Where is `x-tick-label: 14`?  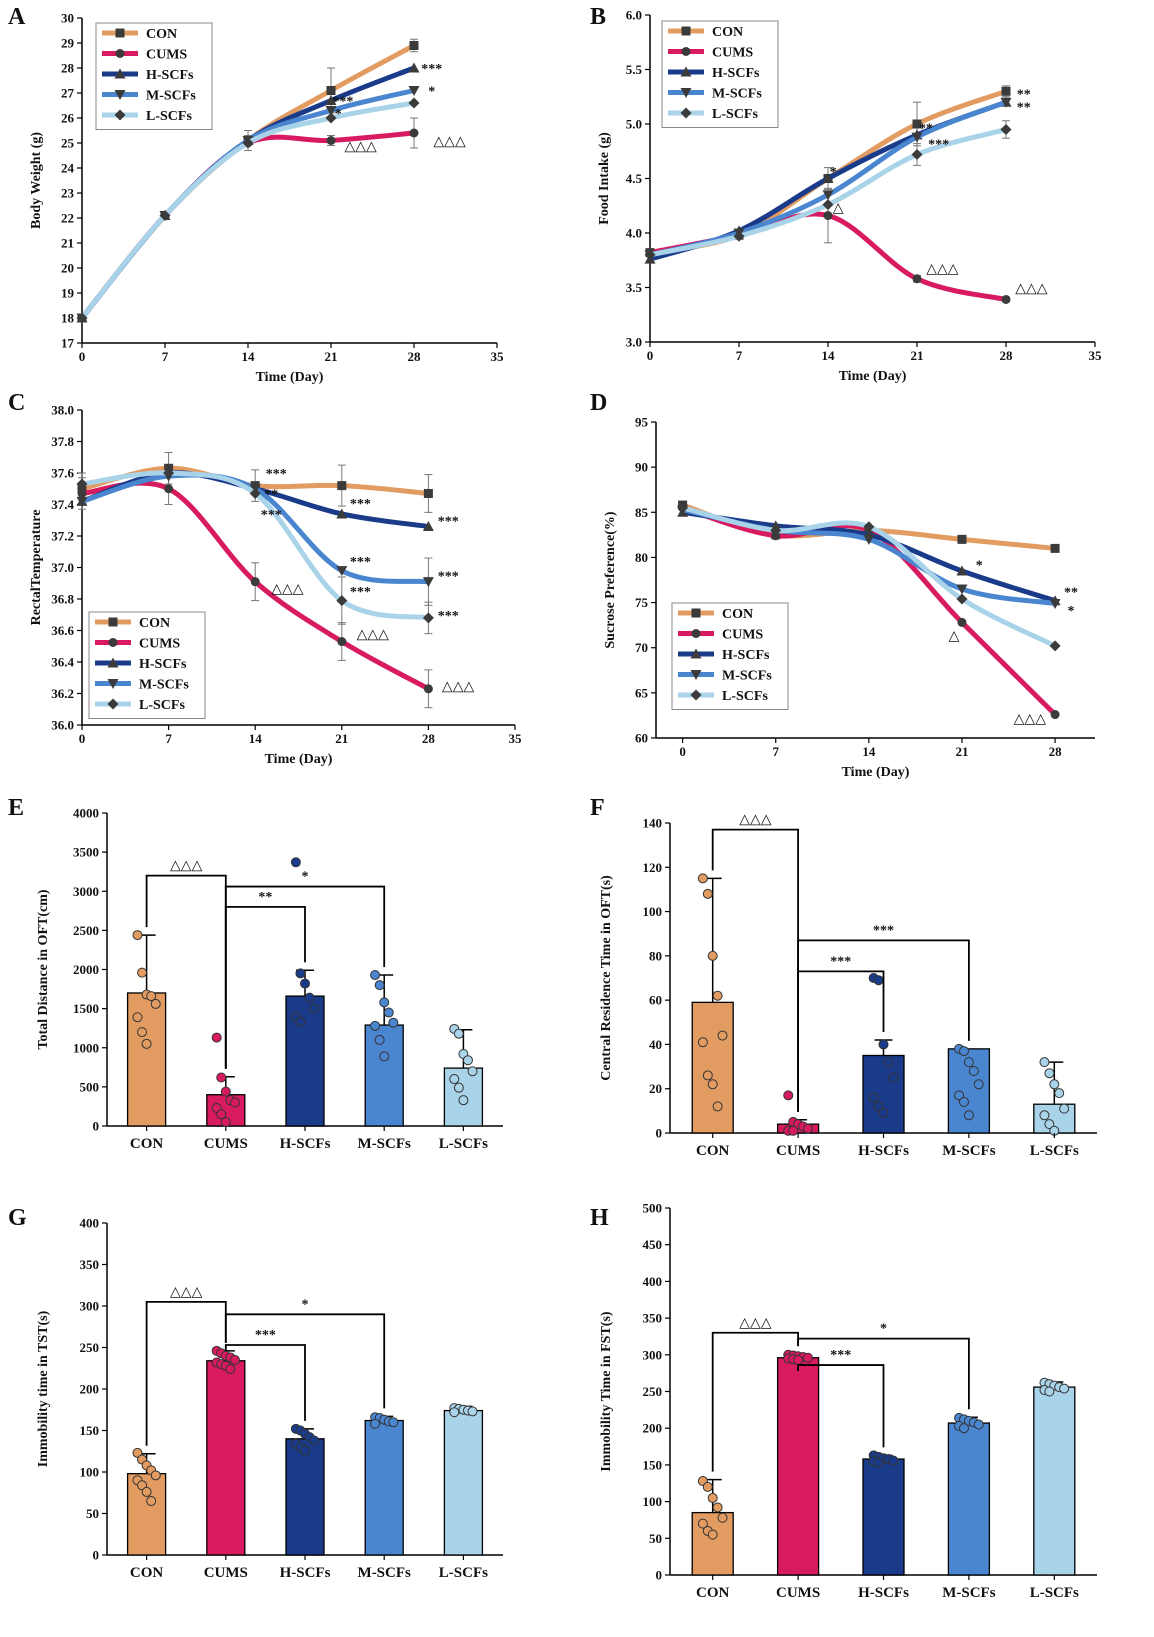
x-tick-label: 14 is located at coordinates (249, 356).